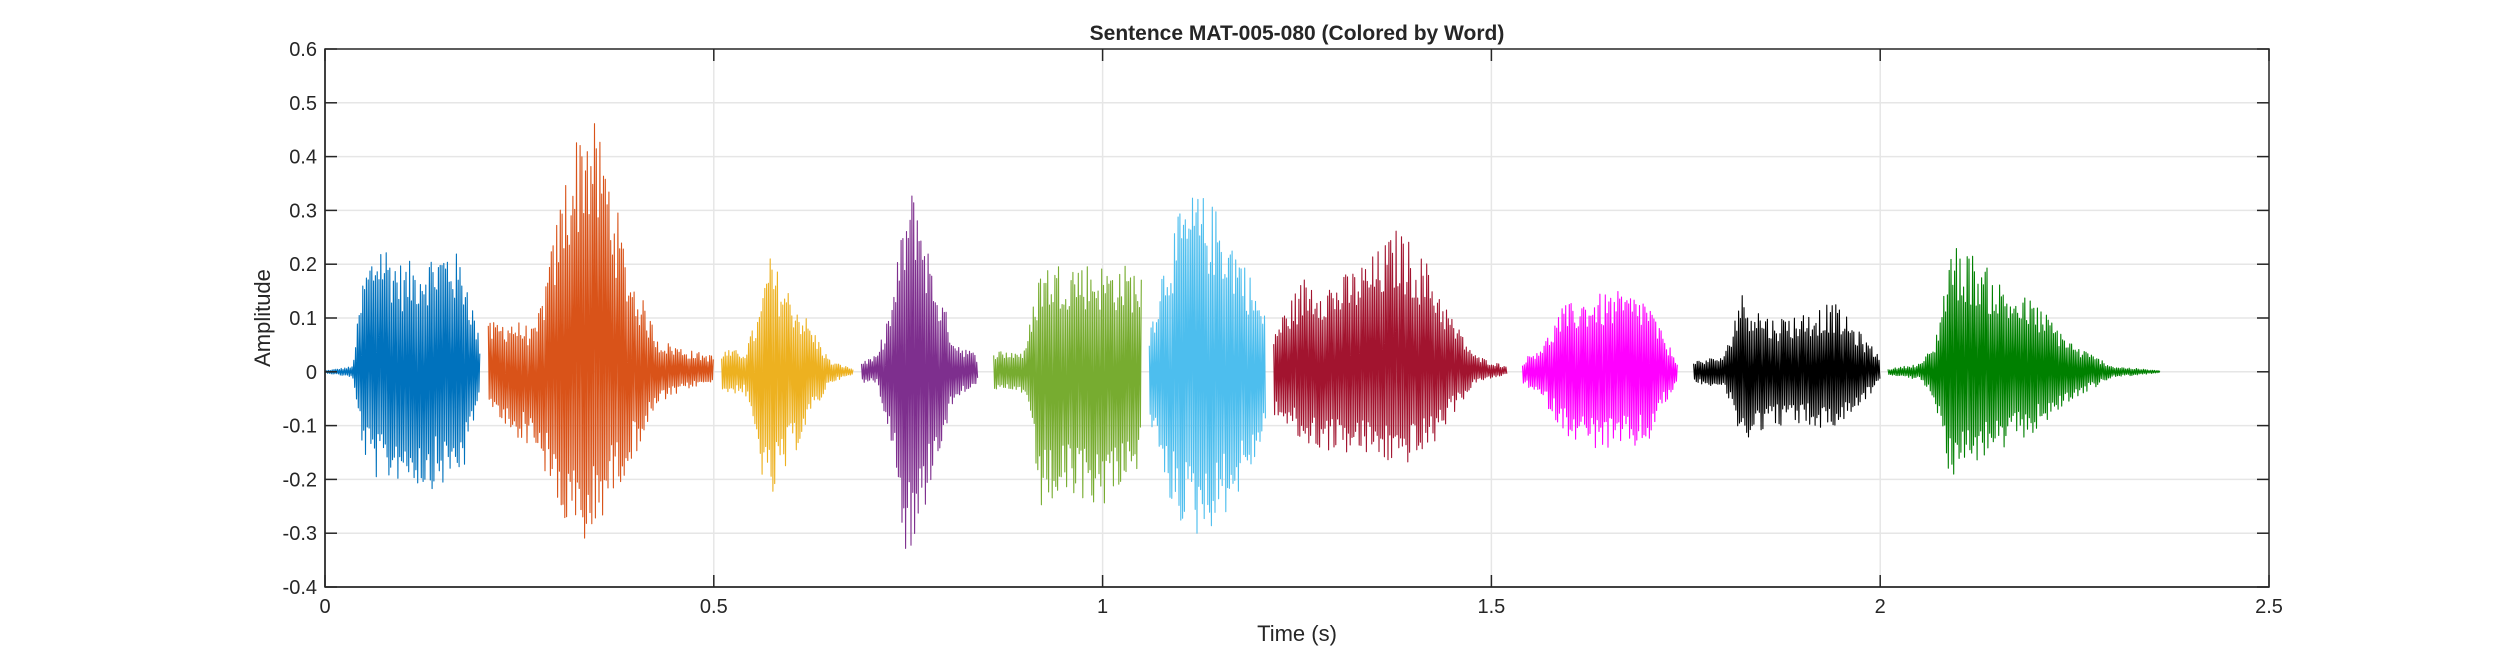  Describe the element at coordinates (300, 427) in the screenshot. I see `y-tick-label: -0.1` at that location.